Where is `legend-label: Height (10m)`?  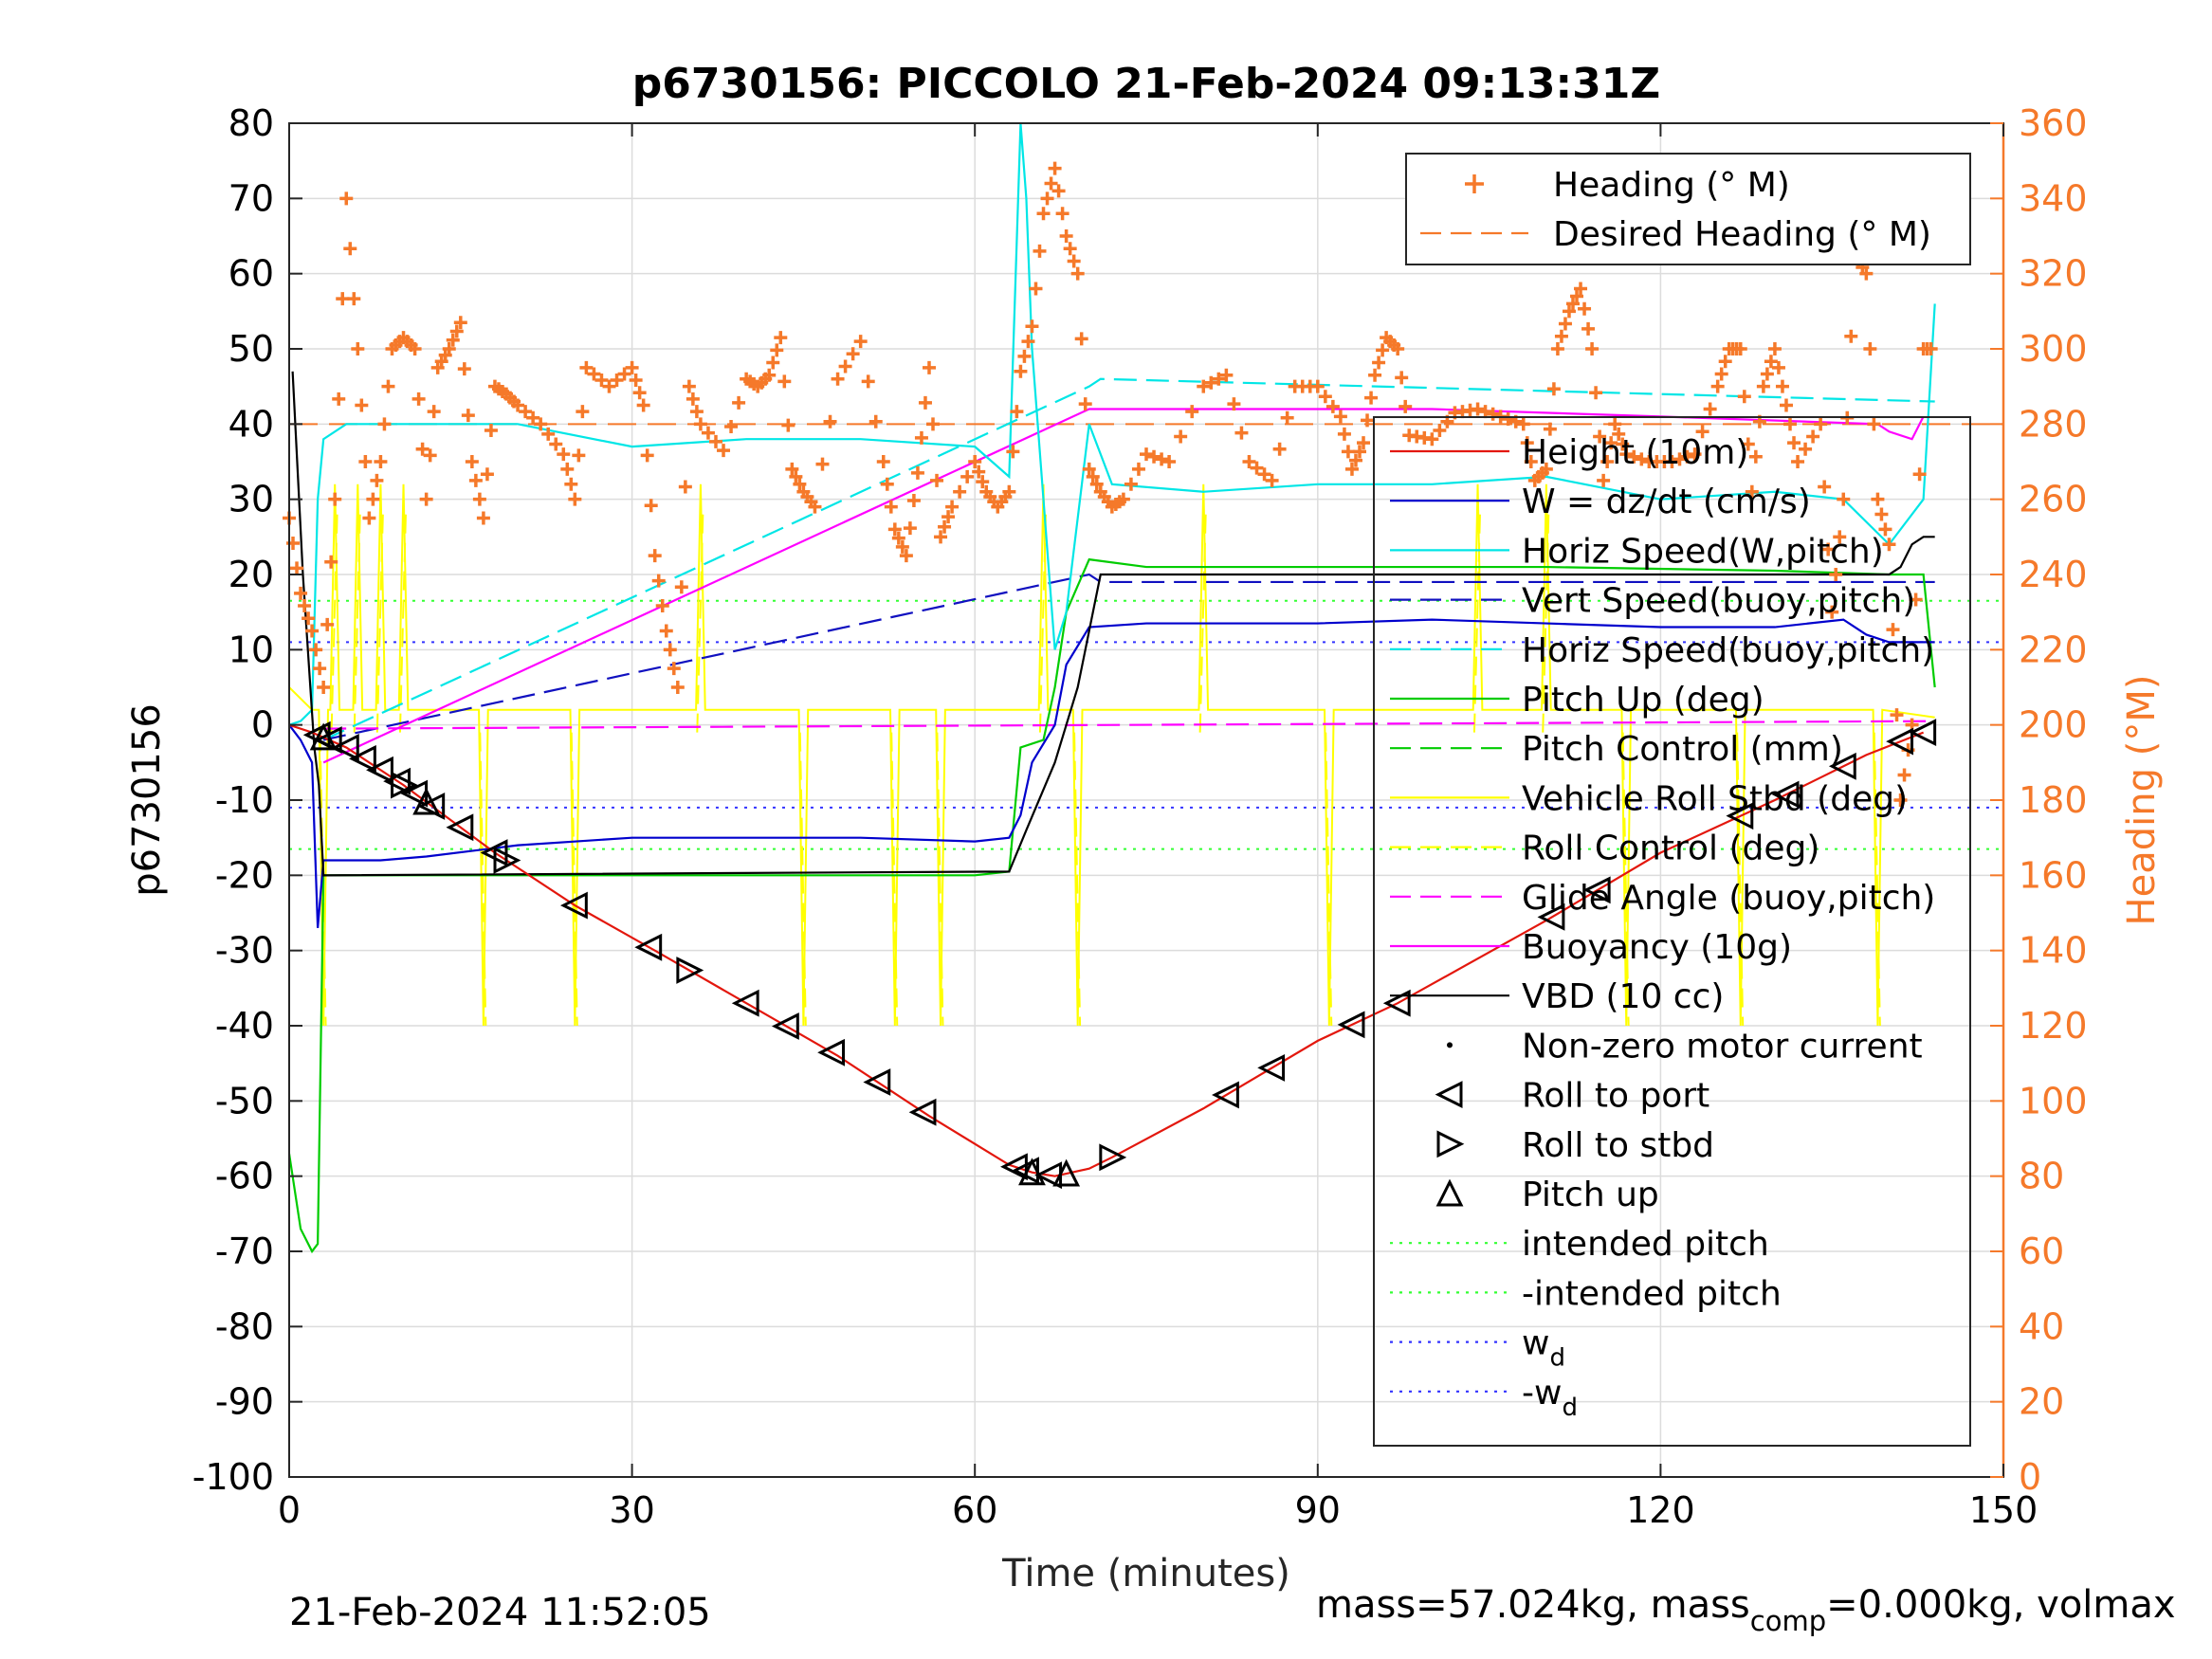
legend-label: Height (10m) is located at coordinates (1635, 452).